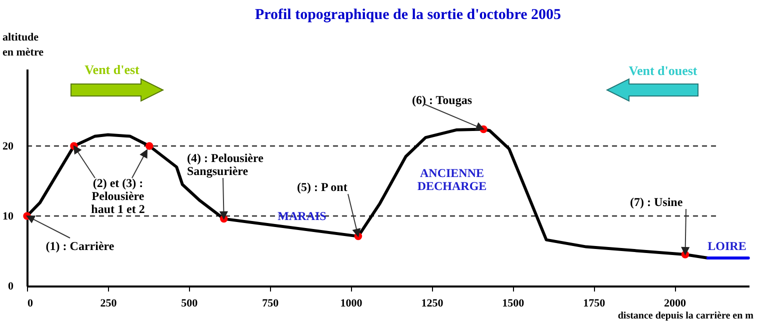 The height and width of the screenshot is (329, 760). Describe the element at coordinates (513, 304) in the screenshot. I see `x-tick-label: 1500` at that location.